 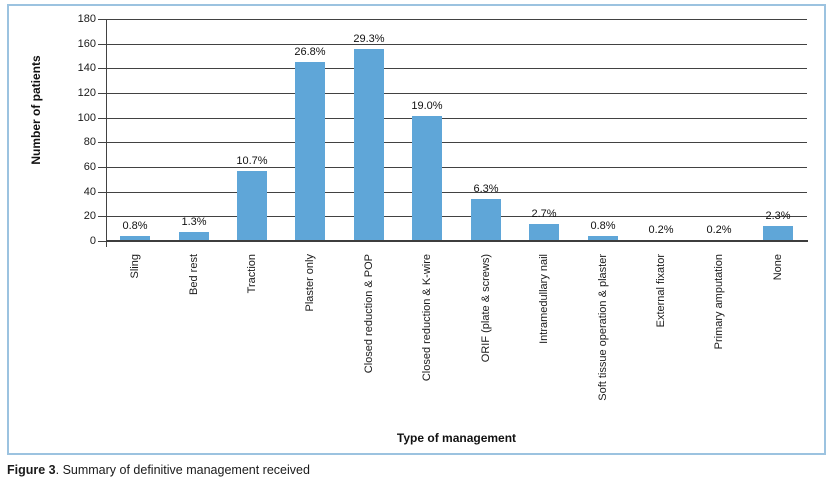 I want to click on x-axis-title: Type of management, so click(x=456, y=438).